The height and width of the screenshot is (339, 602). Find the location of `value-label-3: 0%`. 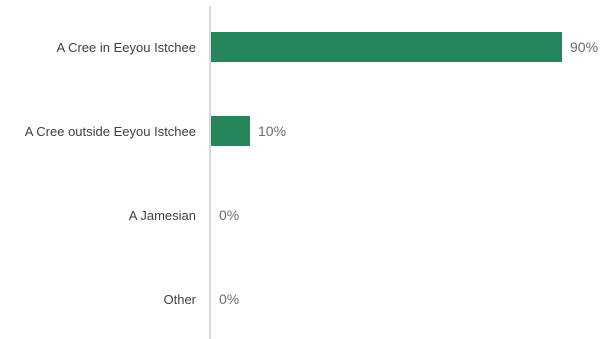

value-label-3: 0% is located at coordinates (229, 215).